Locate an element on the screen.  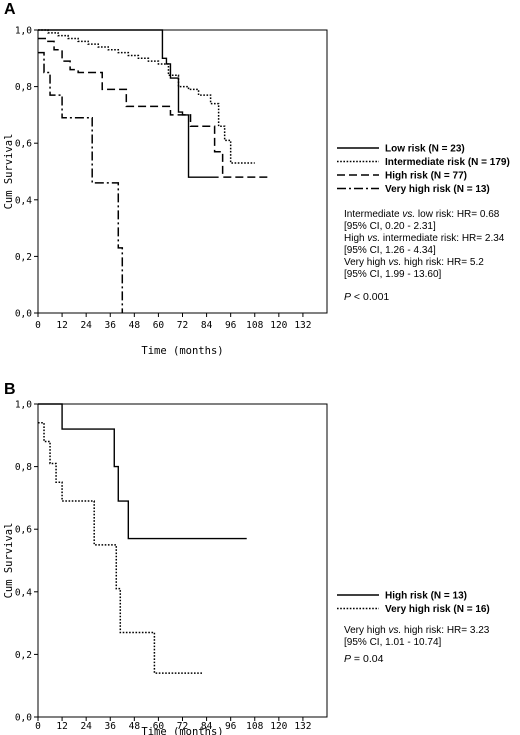
panel-b-y-axis-title: Cum Survival is located at coordinates (9, 561).